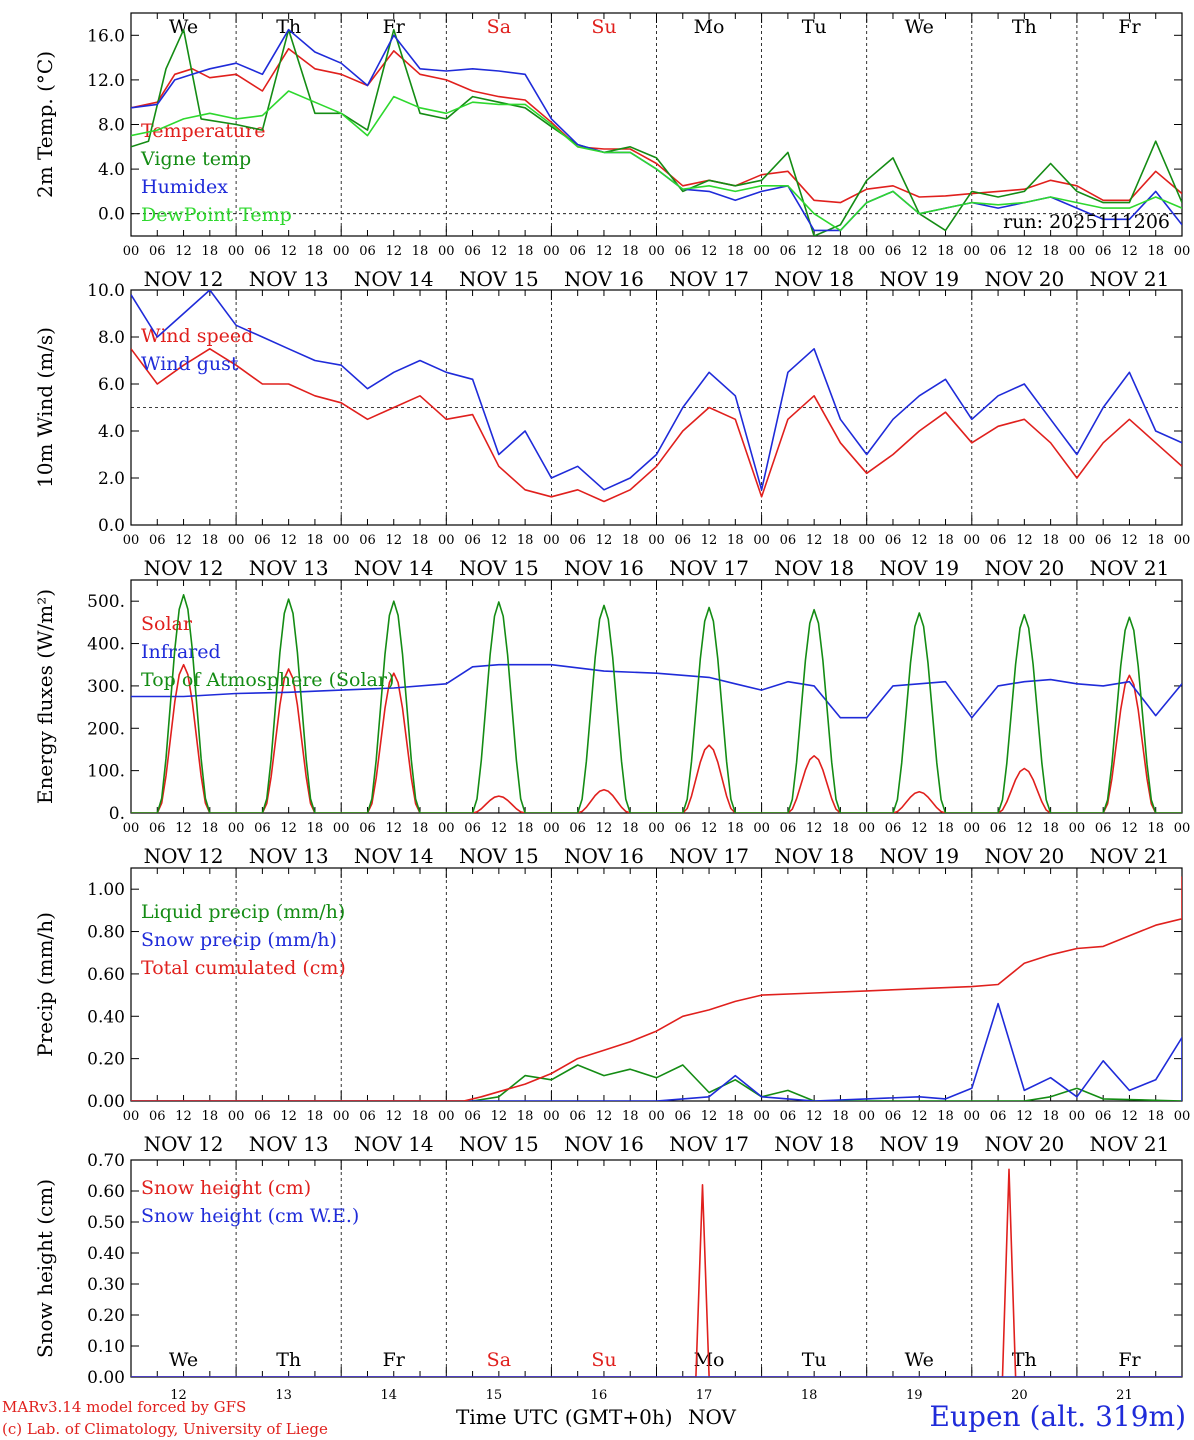 The height and width of the screenshot is (1440, 1194). What do you see at coordinates (1129, 27) in the screenshot?
I see `weekday-label: Fr` at bounding box center [1129, 27].